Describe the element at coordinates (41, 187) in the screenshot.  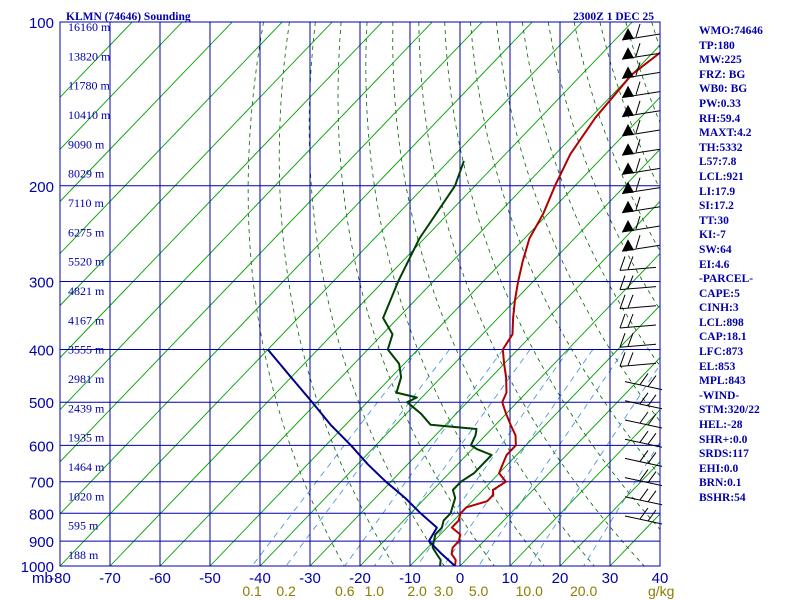
I see `pressure-tick-label: 200` at that location.